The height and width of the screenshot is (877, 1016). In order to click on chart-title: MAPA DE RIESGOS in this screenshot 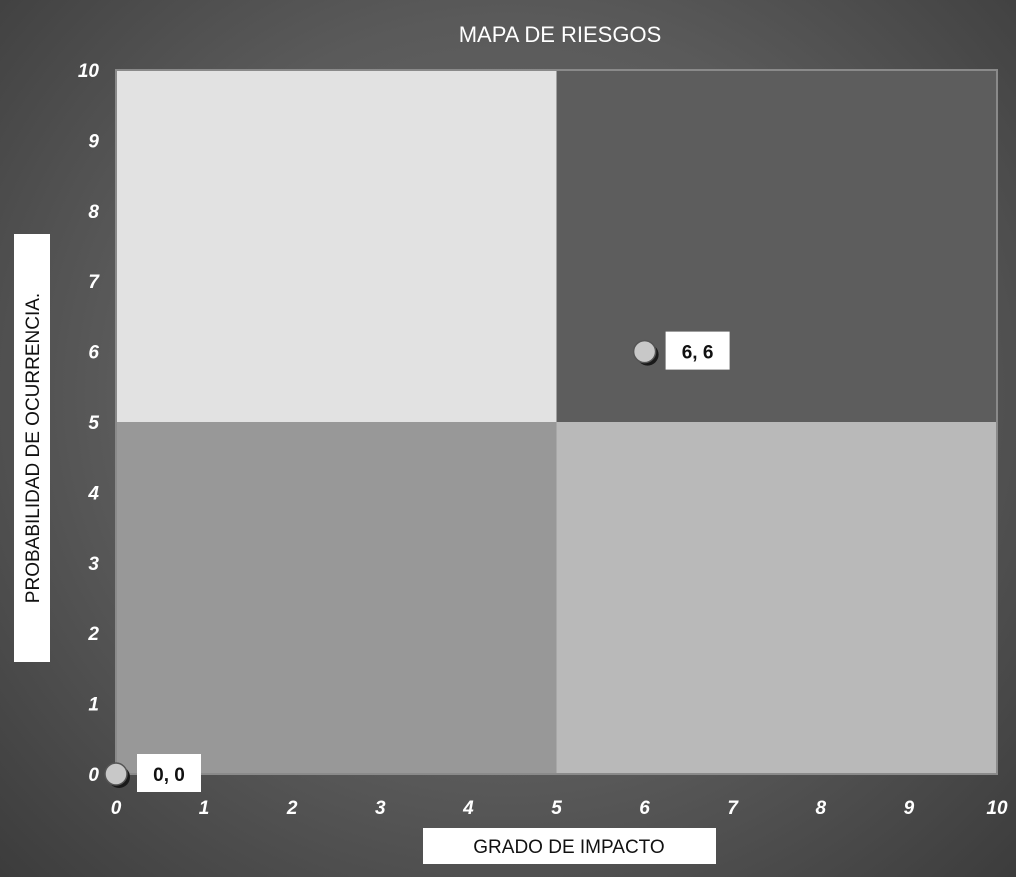, I will do `click(560, 34)`.